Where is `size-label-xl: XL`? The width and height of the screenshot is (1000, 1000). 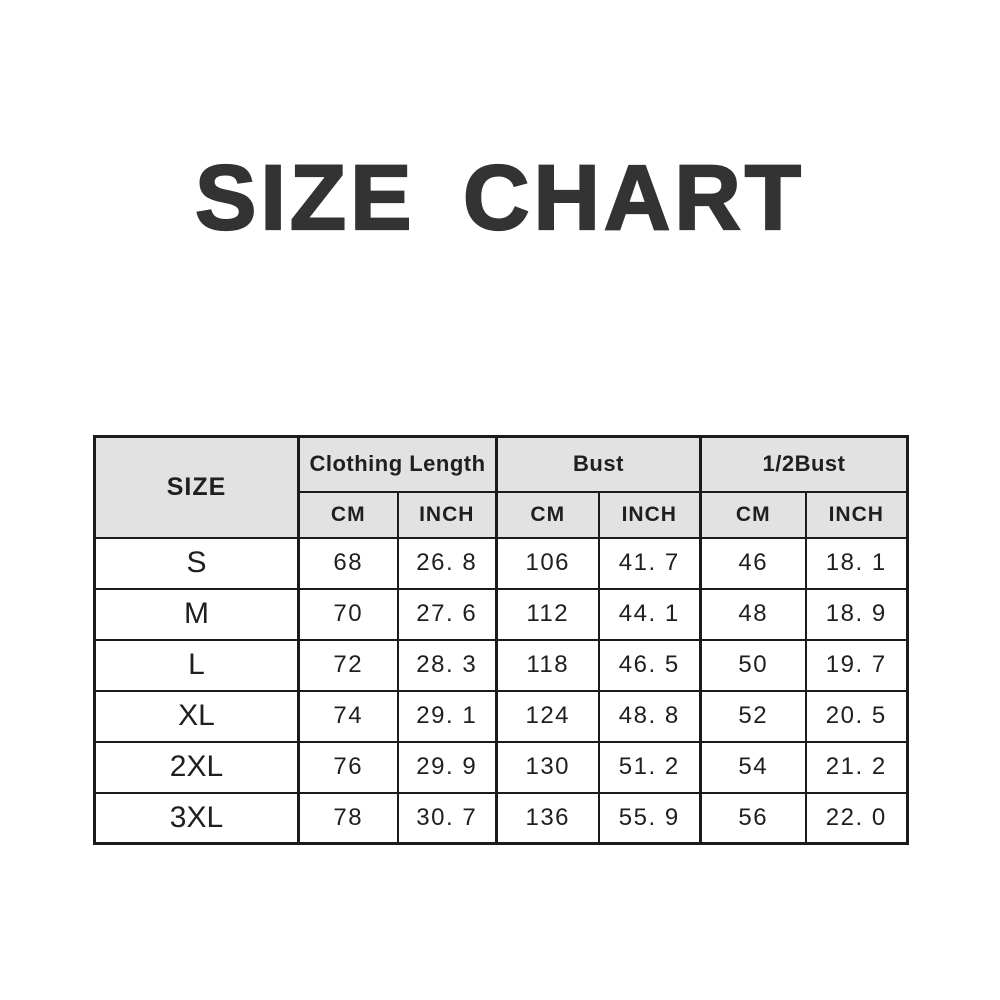
size-label-xl: XL is located at coordinates (196, 716).